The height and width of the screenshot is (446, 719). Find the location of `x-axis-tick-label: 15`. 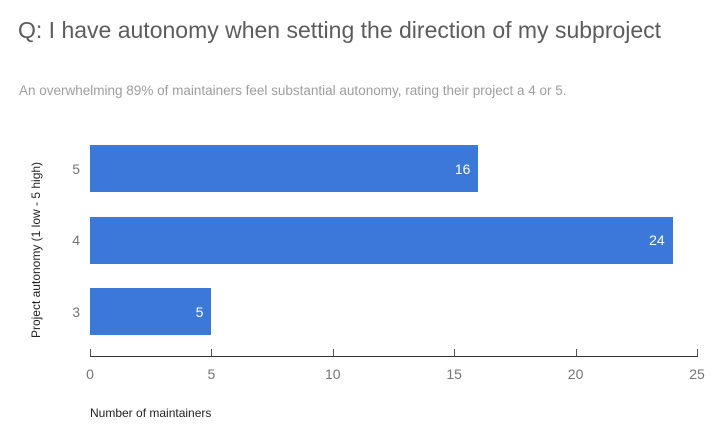

x-axis-tick-label: 15 is located at coordinates (454, 374).